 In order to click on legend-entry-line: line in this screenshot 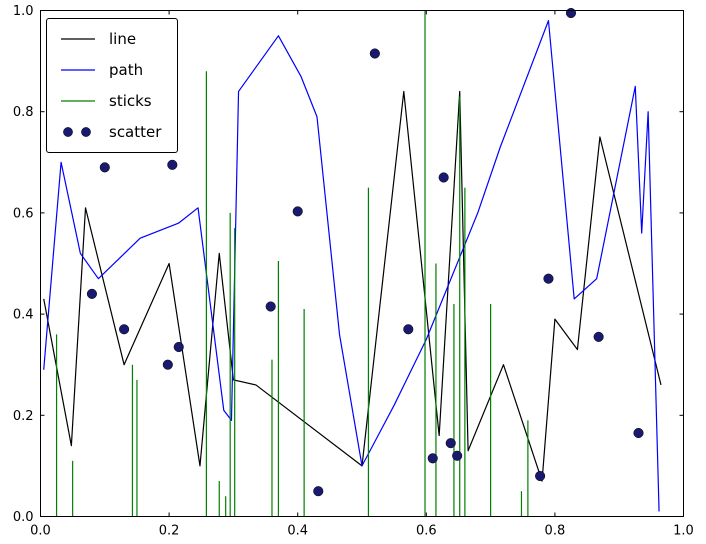, I will do `click(110, 39)`.